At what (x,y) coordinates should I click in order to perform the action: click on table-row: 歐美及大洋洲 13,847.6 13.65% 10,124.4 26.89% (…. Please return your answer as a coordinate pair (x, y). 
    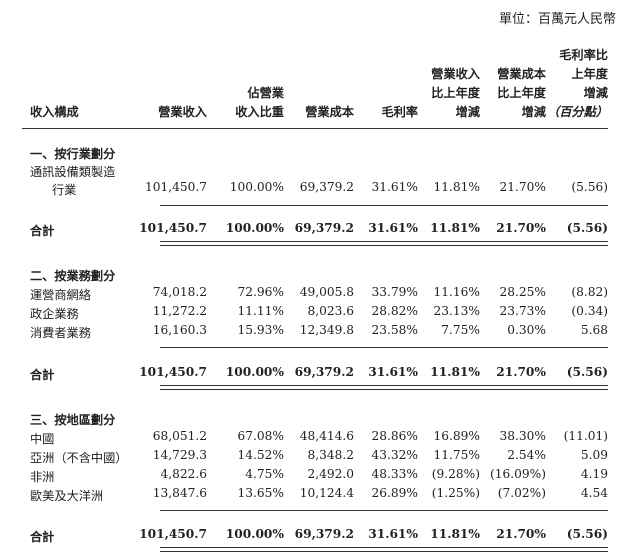
    Looking at the image, I should click on (319, 494).